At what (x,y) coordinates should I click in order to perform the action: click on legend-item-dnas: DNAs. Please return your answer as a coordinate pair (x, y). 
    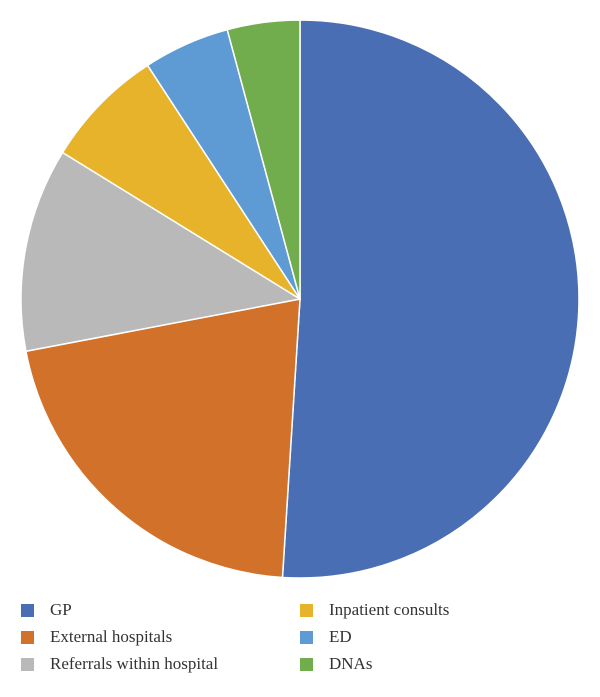
    Looking at the image, I should click on (336, 664).